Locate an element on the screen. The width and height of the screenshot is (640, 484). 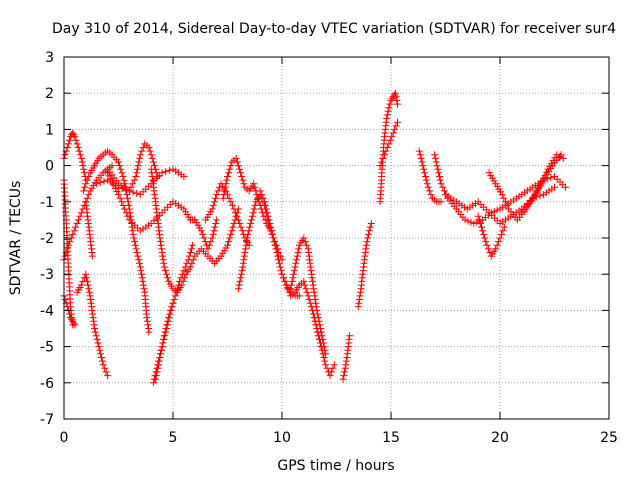
series-arc-ac is located at coordinates (491, 236).